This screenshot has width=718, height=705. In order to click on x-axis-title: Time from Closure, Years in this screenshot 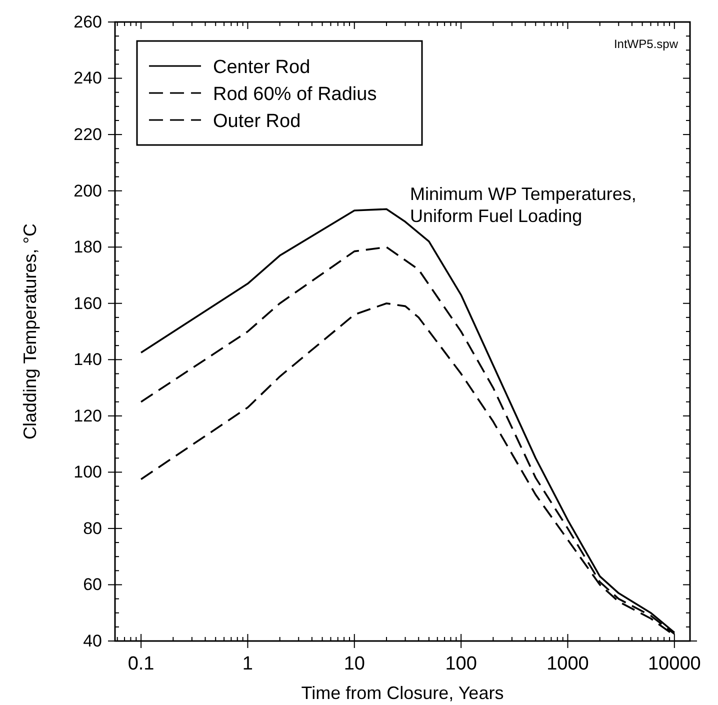, I will do `click(402, 693)`.